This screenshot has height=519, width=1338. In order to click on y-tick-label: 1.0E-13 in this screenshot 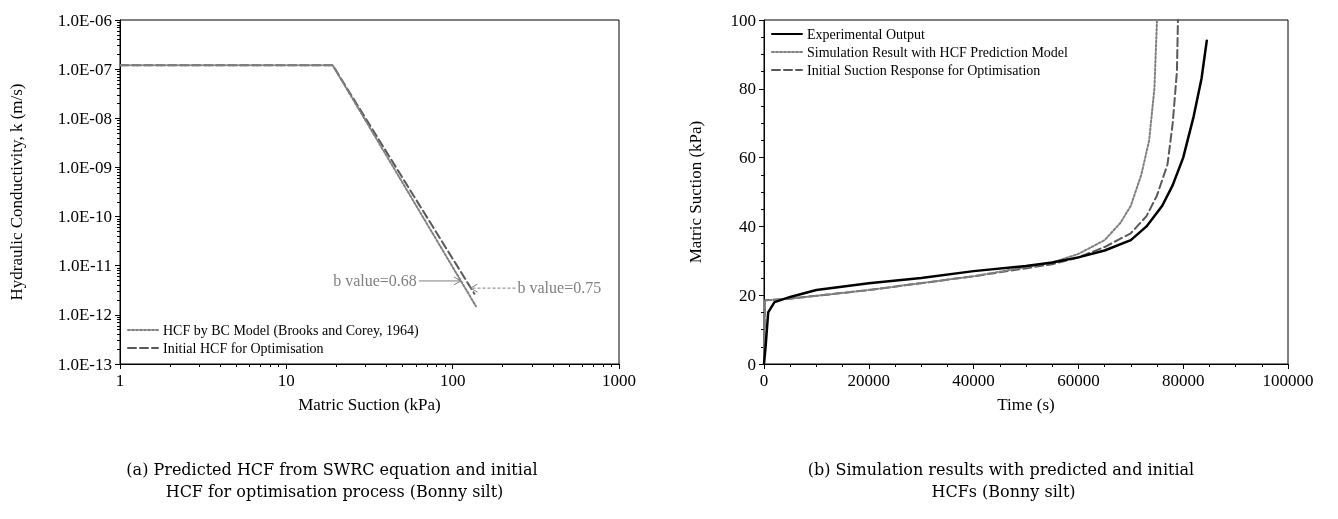, I will do `click(84, 364)`.